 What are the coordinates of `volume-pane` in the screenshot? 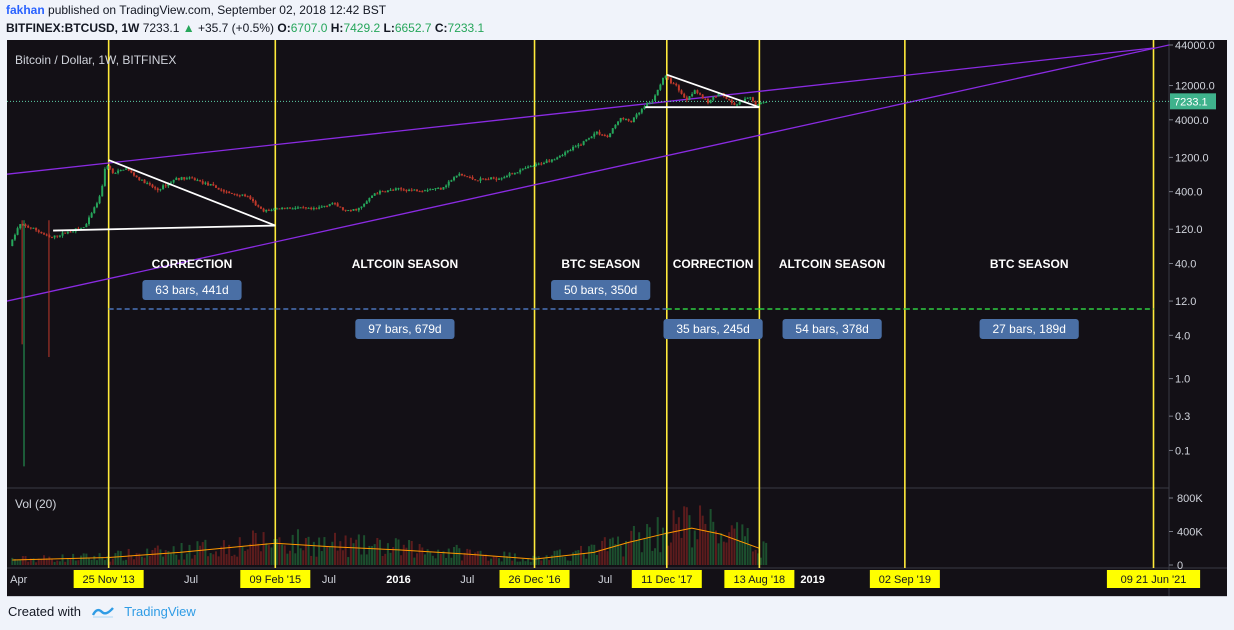 It's located at (389, 535).